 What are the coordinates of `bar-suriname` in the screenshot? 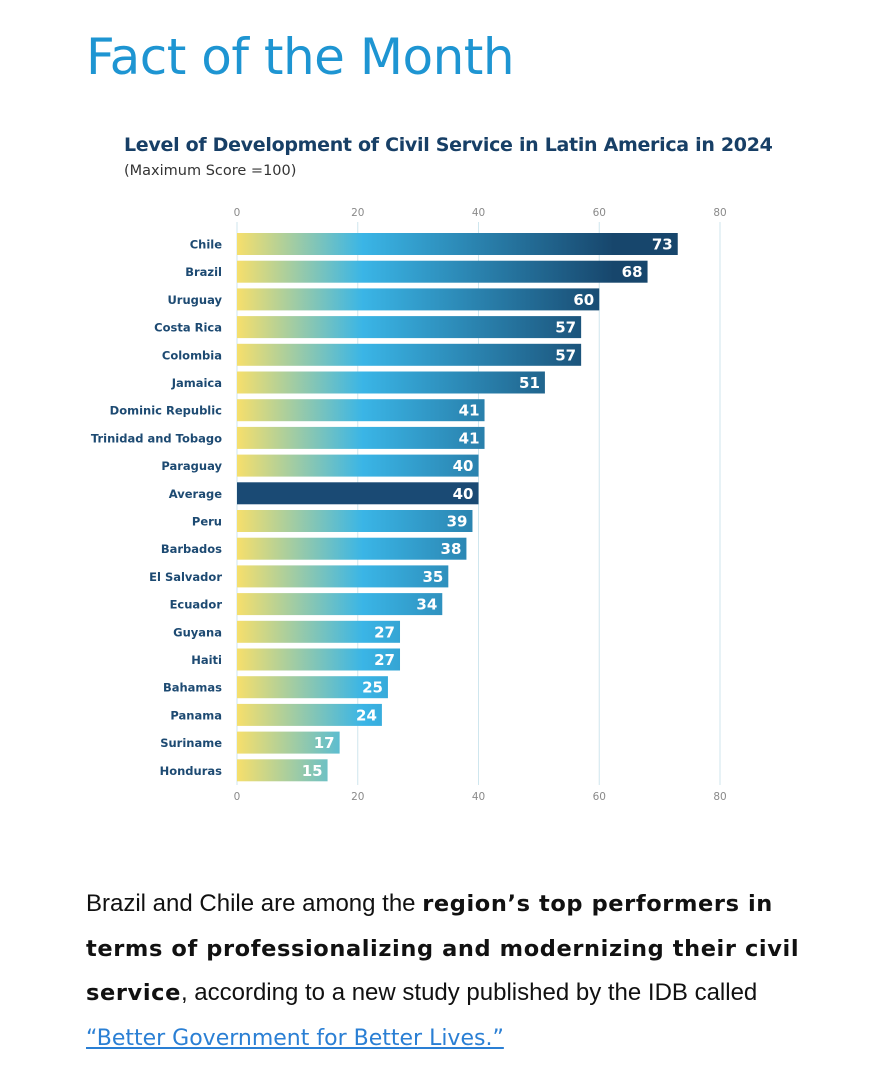 It's located at (288, 742).